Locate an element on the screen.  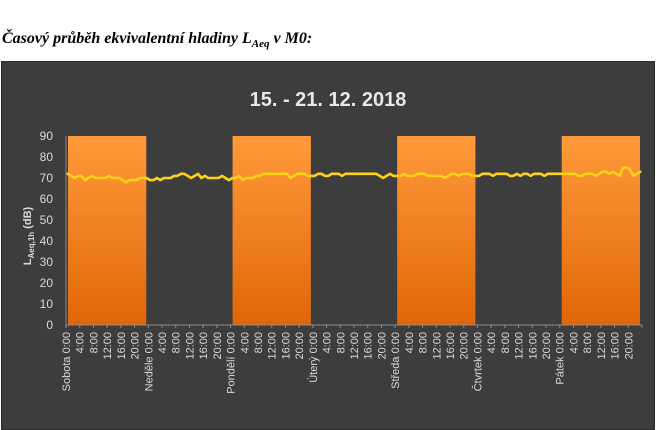
chart-title: 15. - 21. 12. 2018 is located at coordinates (328, 100).